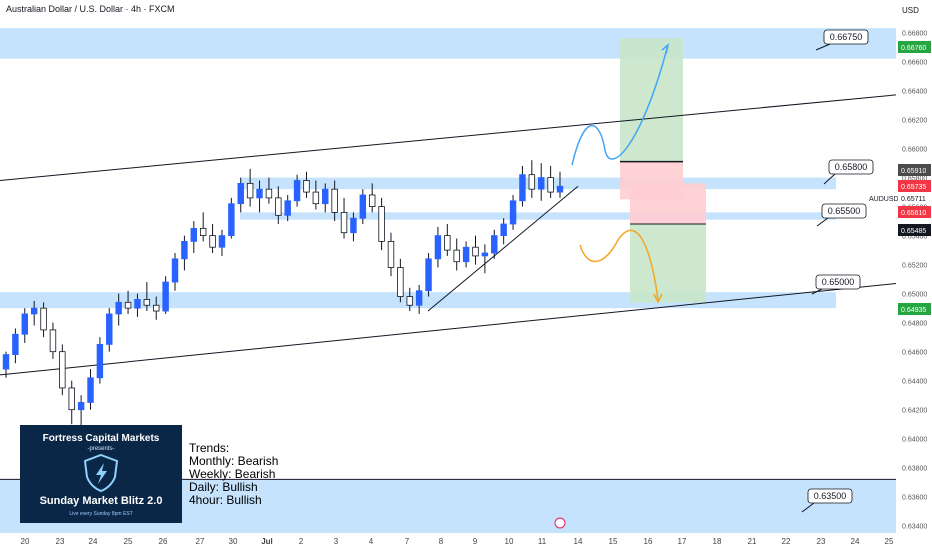  Describe the element at coordinates (223, 487) in the screenshot. I see `trend-daily: Daily: Bullish` at that location.